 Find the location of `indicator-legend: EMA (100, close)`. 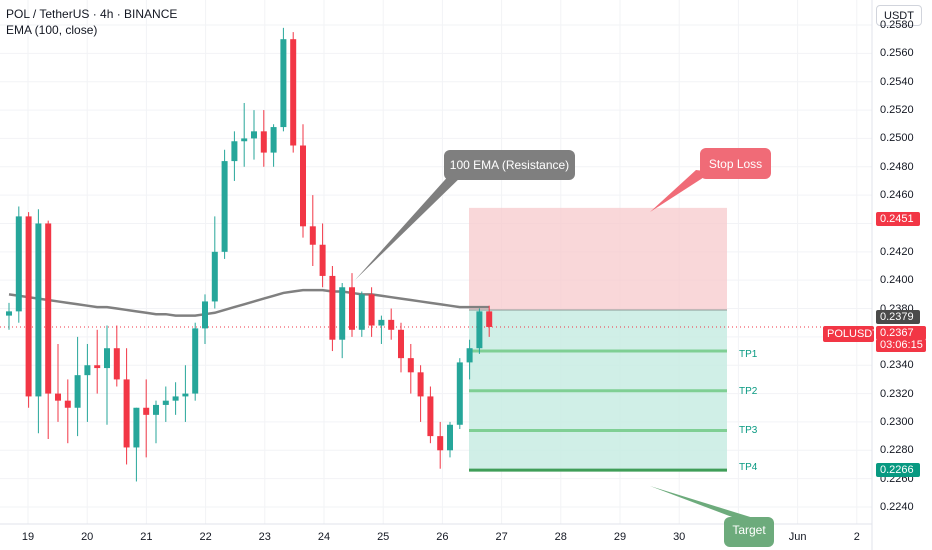

indicator-legend: EMA (100, close) is located at coordinates (52, 30).